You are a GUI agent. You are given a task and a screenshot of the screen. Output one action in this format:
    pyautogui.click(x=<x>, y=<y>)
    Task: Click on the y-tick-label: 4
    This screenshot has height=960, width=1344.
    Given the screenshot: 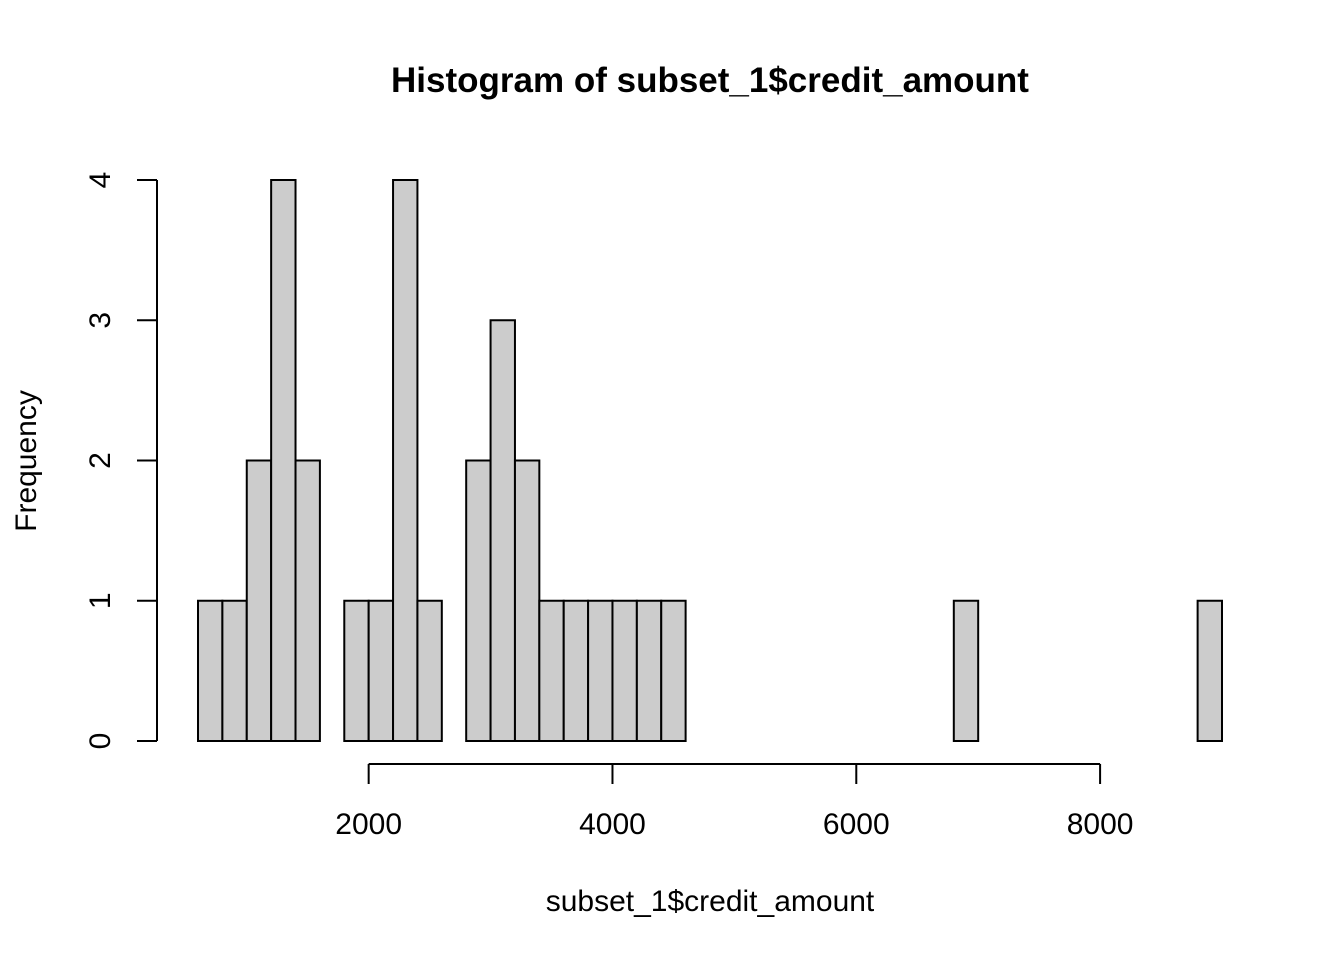 What is the action you would take?
    pyautogui.click(x=100, y=180)
    